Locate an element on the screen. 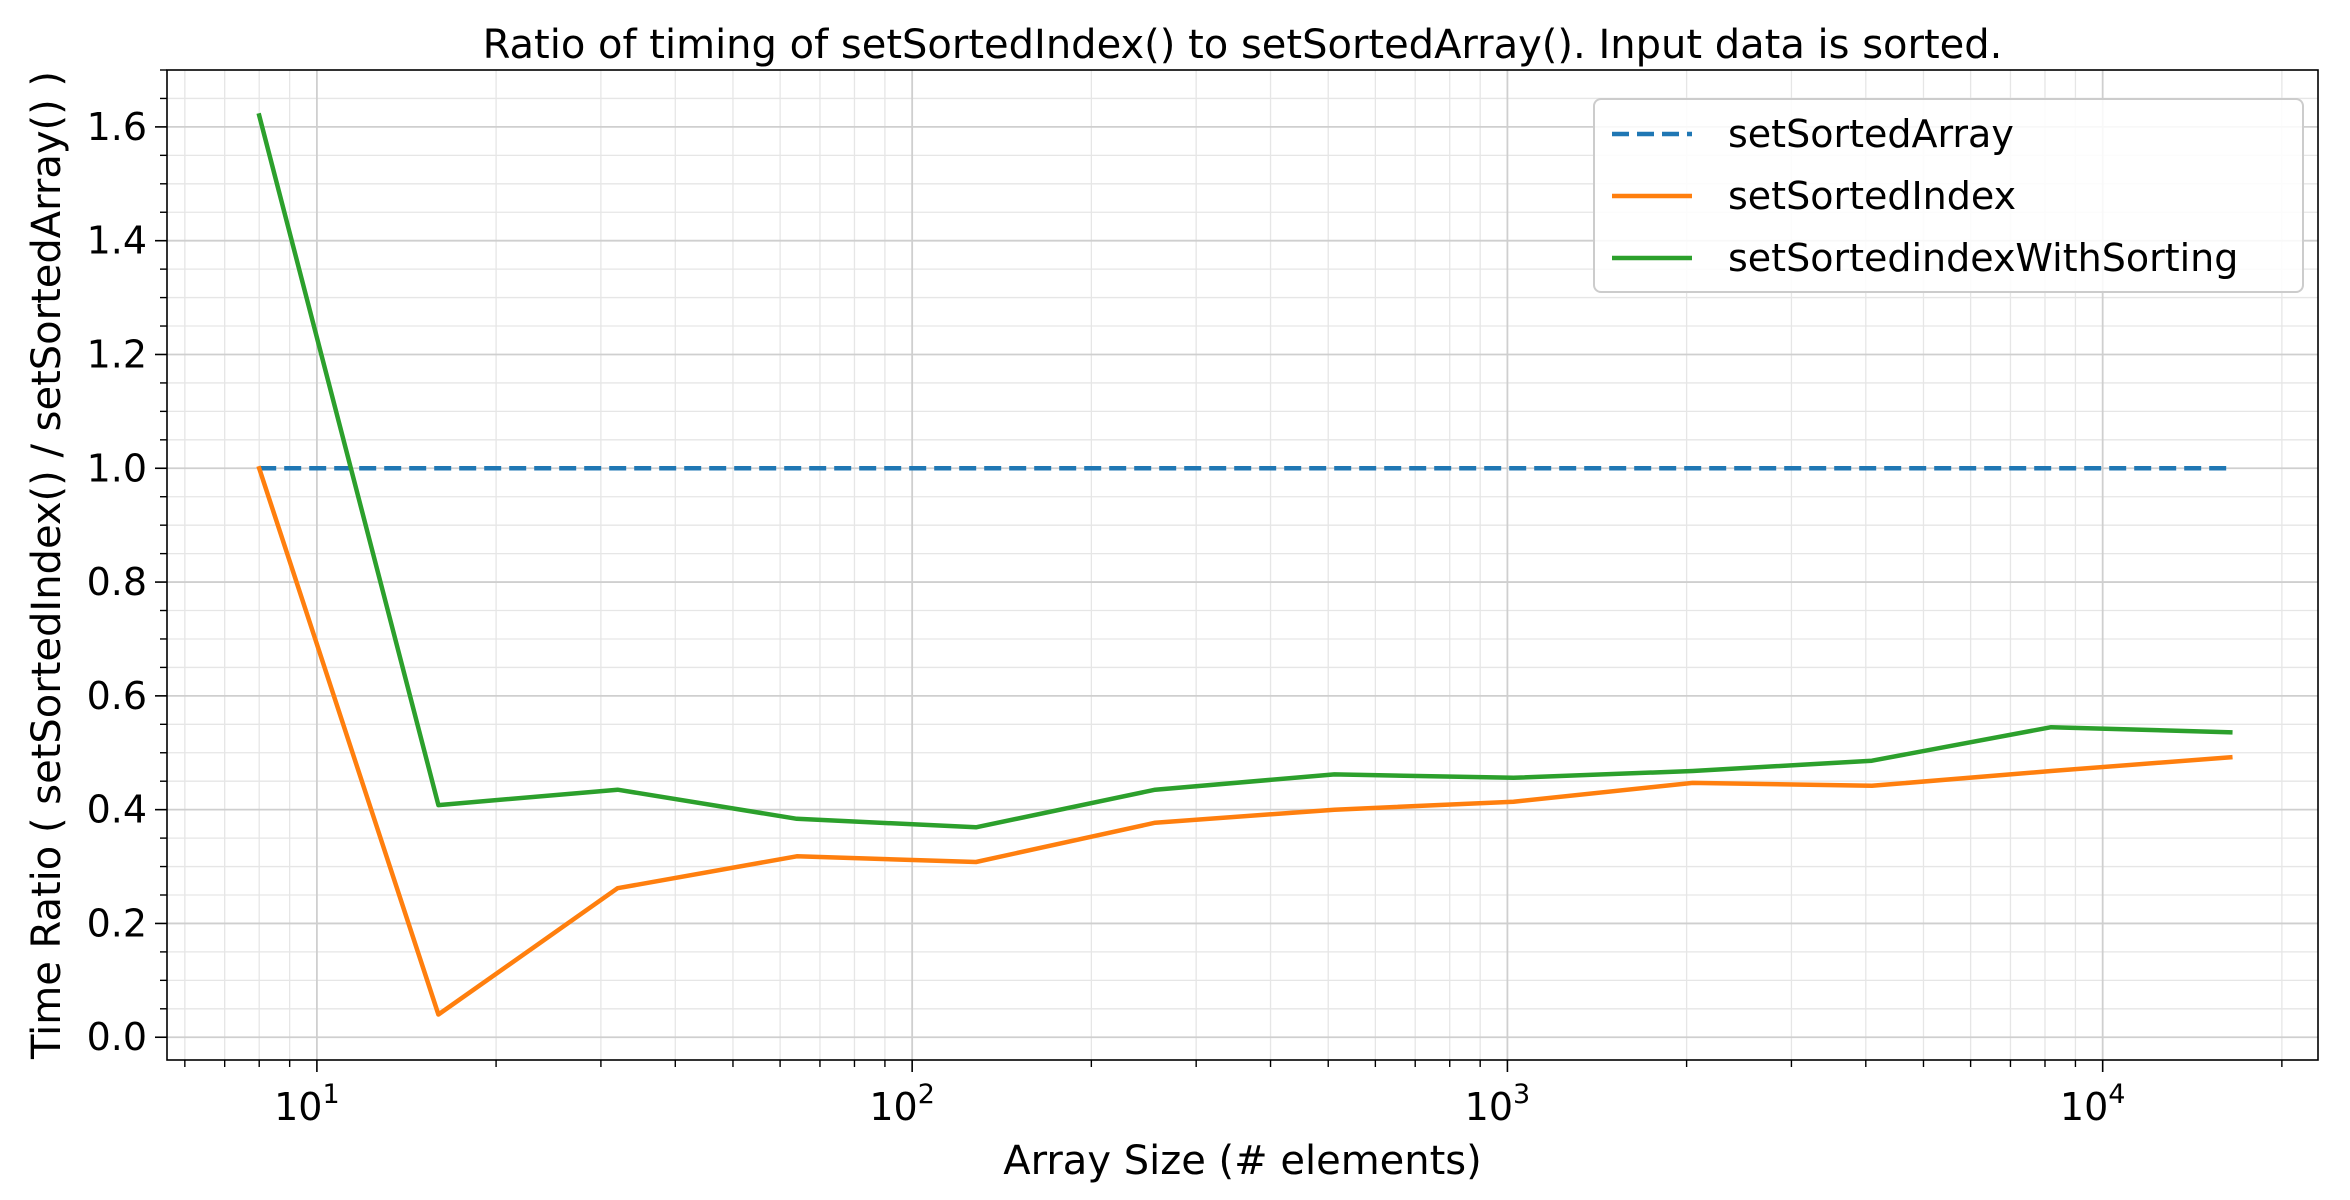  legend-label-set-sorted-index: setSortedIndex is located at coordinates (1872, 196).